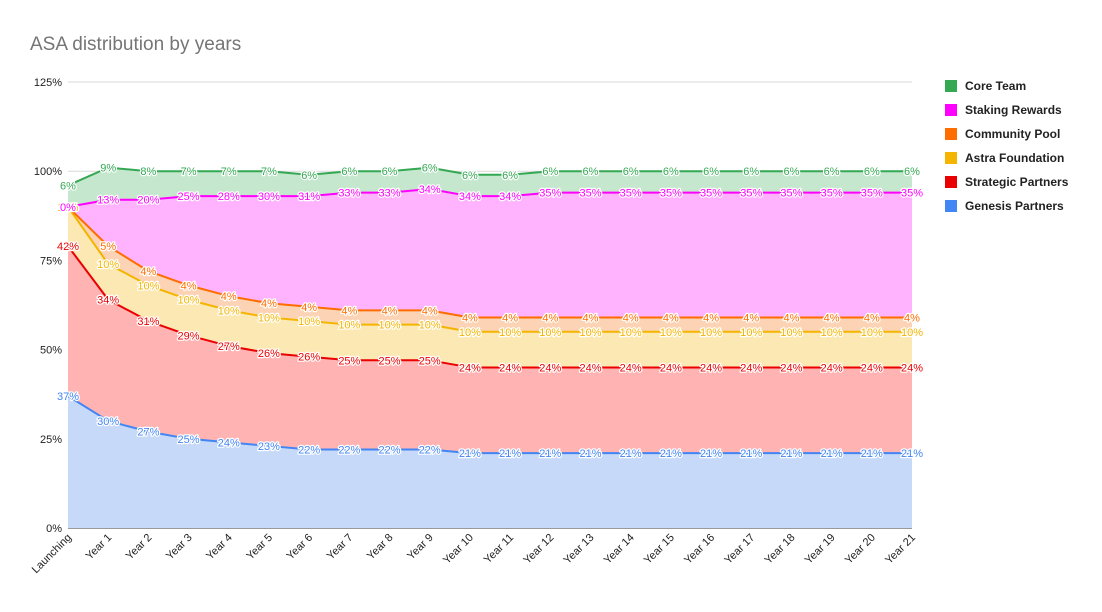 Image resolution: width=1102 pixels, height=612 pixels. Describe the element at coordinates (51, 440) in the screenshot. I see `y-tick-label: 25%` at that location.